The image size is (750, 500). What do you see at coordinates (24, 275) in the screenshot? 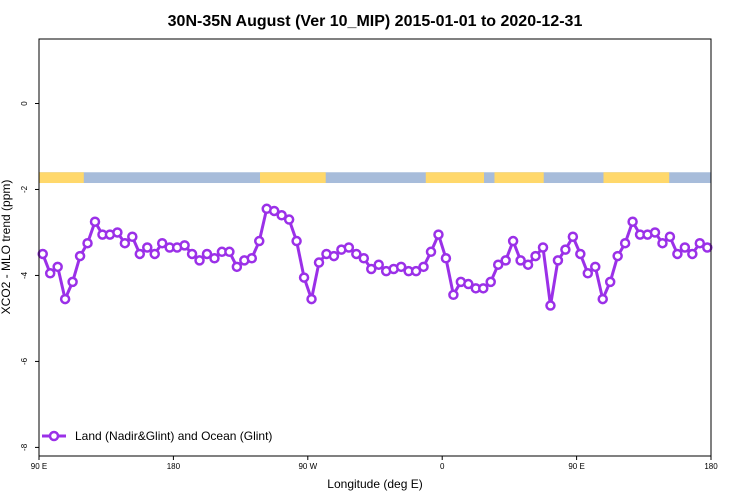
I see `y-tick-label-2: -4` at bounding box center [24, 275].